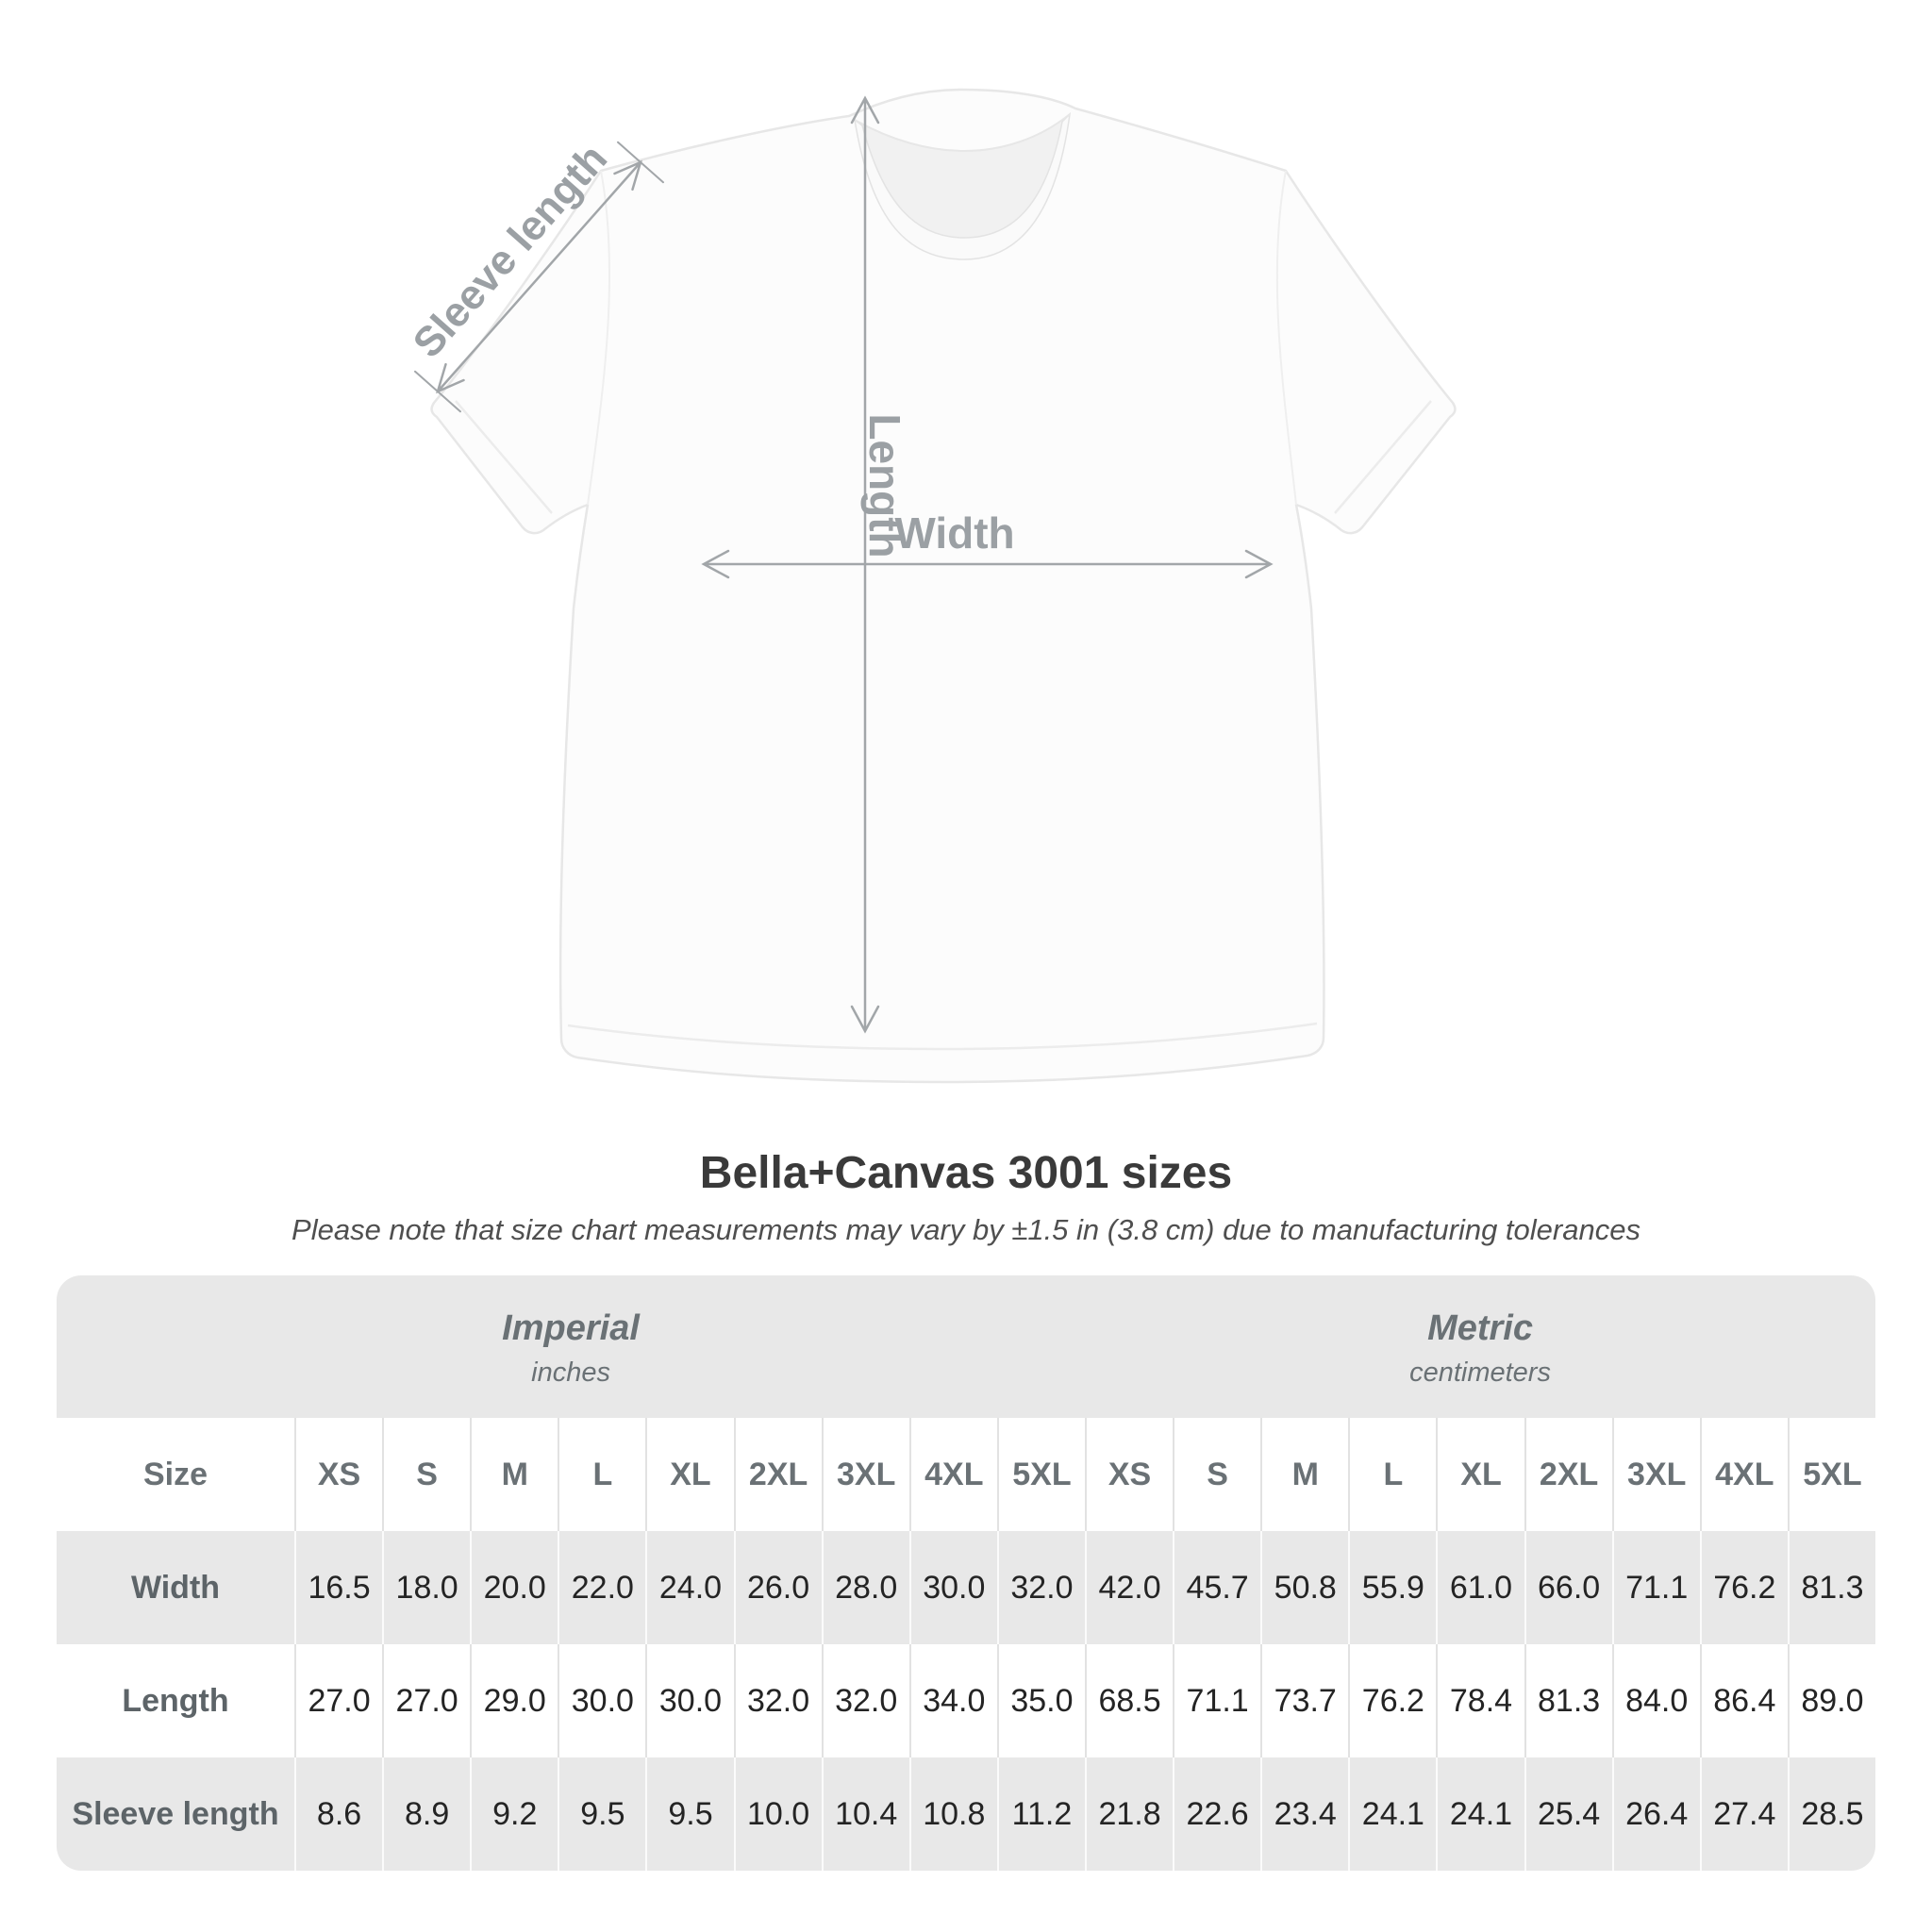  What do you see at coordinates (966, 1173) in the screenshot?
I see `page-title: Bella+Canvas 3001 sizes` at bounding box center [966, 1173].